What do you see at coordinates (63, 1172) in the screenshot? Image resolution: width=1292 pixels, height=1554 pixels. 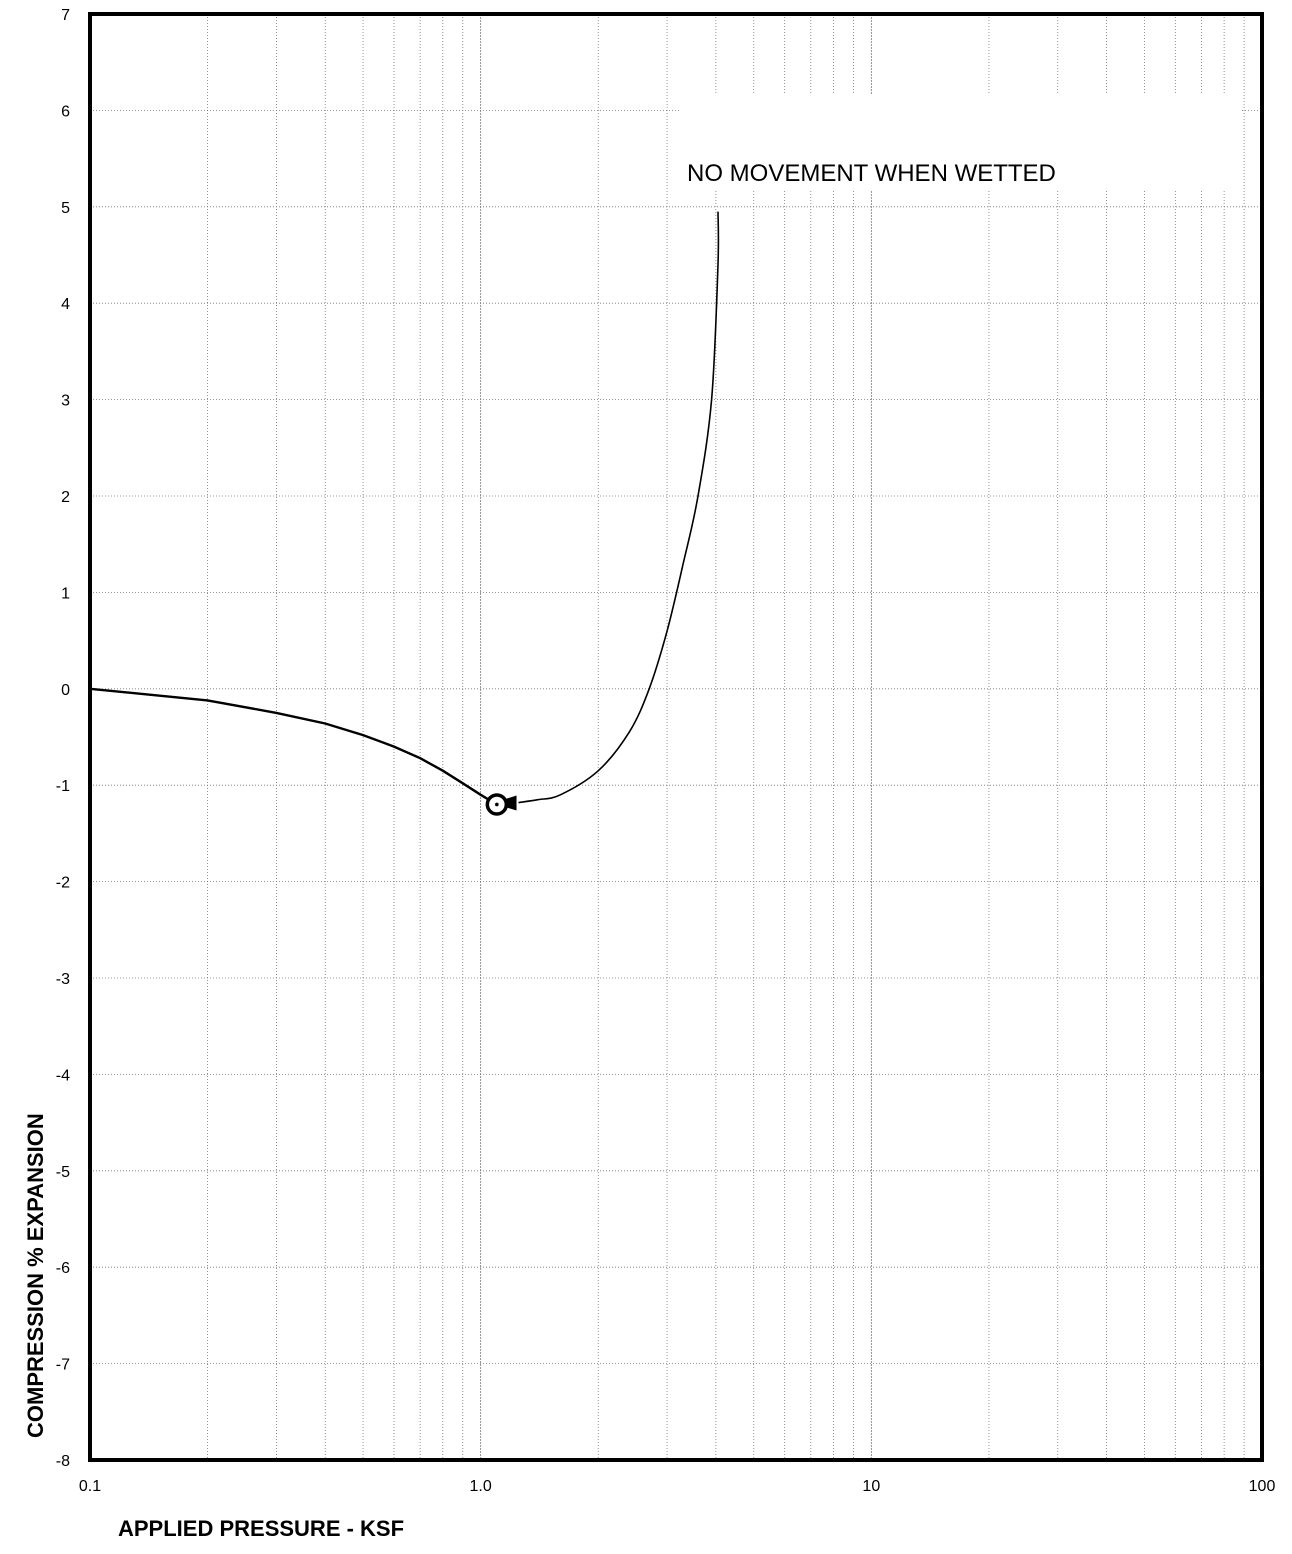 I see `y-tick-label: -5` at bounding box center [63, 1172].